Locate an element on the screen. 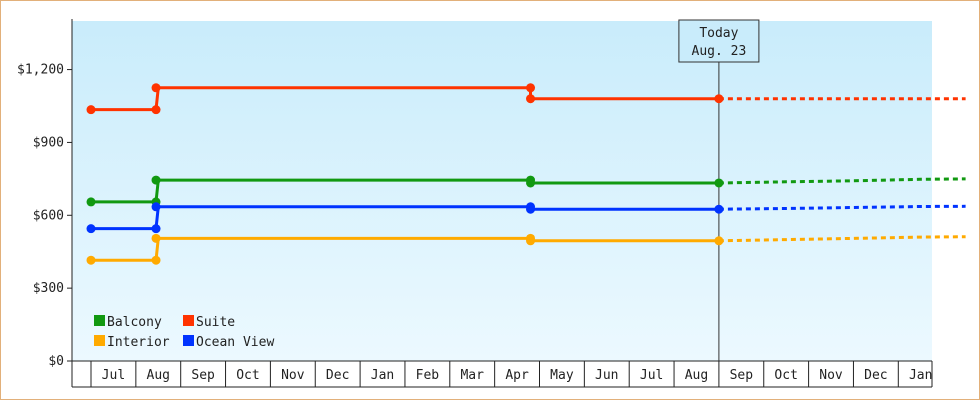 The width and height of the screenshot is (980, 401). today-label: Today is located at coordinates (718, 33).